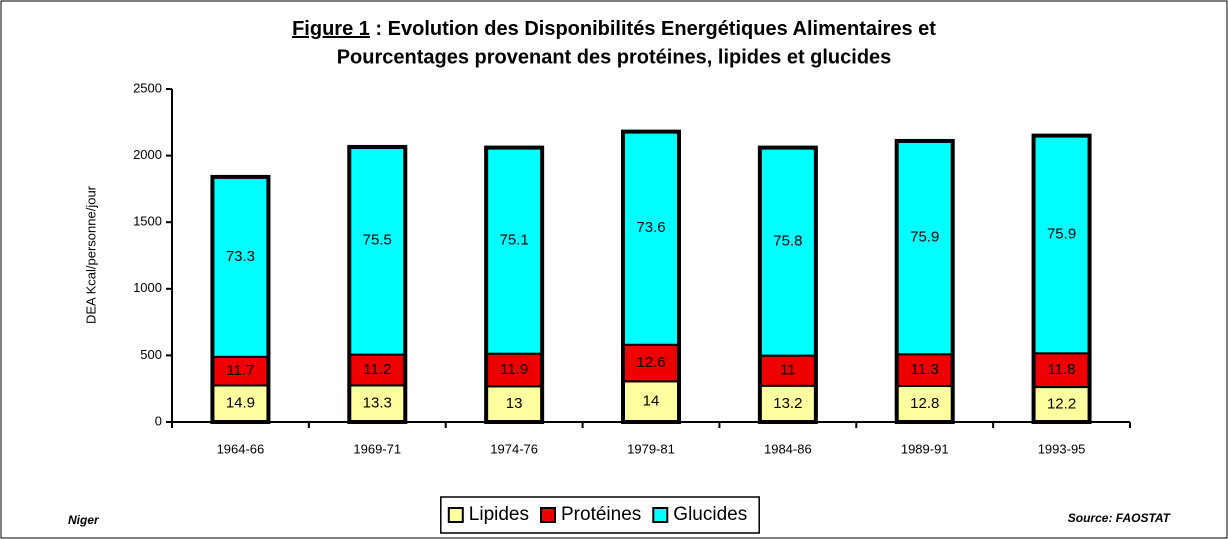  Describe the element at coordinates (650, 227) in the screenshot. I see `data-label: 73.6` at that location.